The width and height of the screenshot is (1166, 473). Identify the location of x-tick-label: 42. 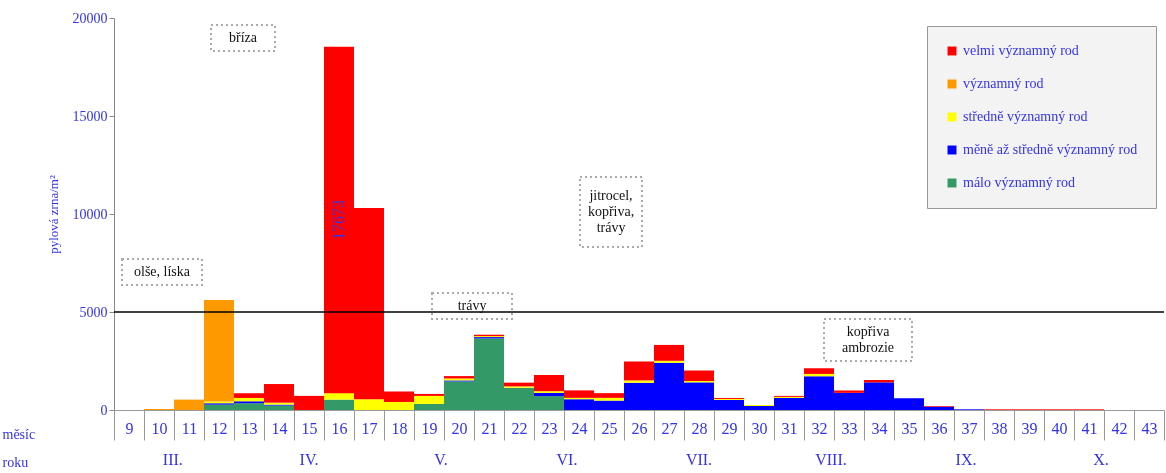
(1119, 428).